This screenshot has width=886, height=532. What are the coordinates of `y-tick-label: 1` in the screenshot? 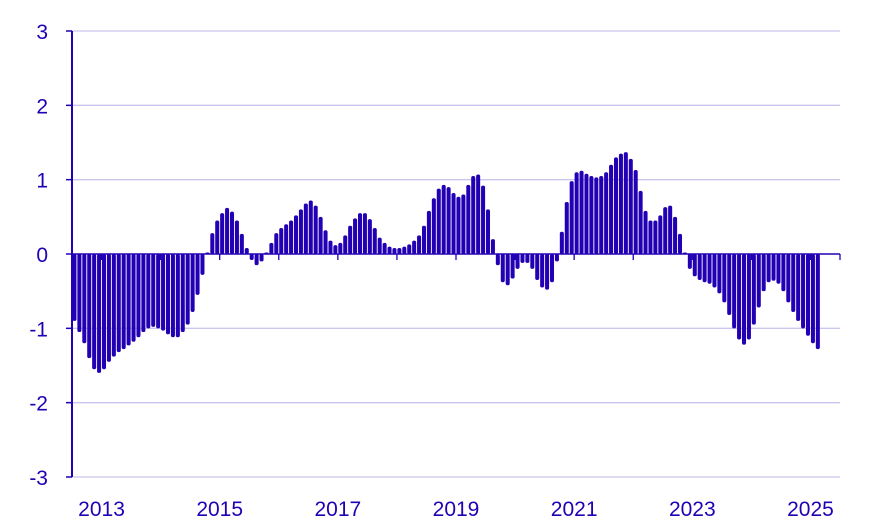 It's located at (42, 181).